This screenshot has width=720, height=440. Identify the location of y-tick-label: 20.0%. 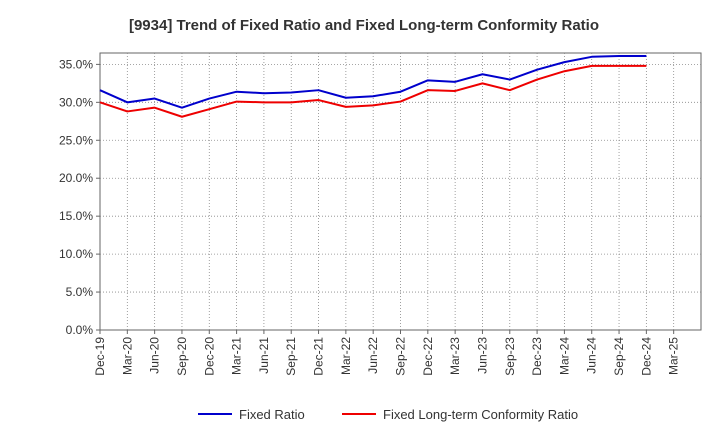
(76, 178).